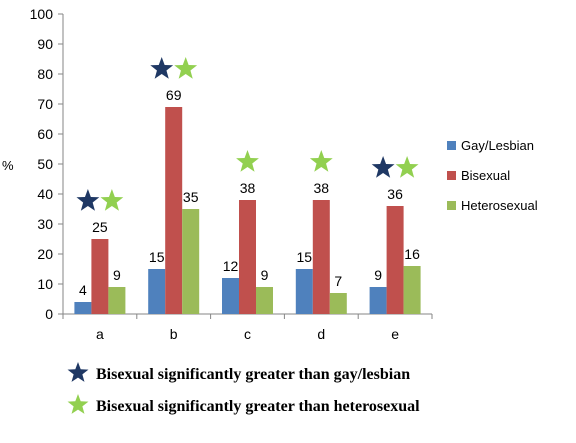  I want to click on y-tick-label: 50, so click(45, 164).